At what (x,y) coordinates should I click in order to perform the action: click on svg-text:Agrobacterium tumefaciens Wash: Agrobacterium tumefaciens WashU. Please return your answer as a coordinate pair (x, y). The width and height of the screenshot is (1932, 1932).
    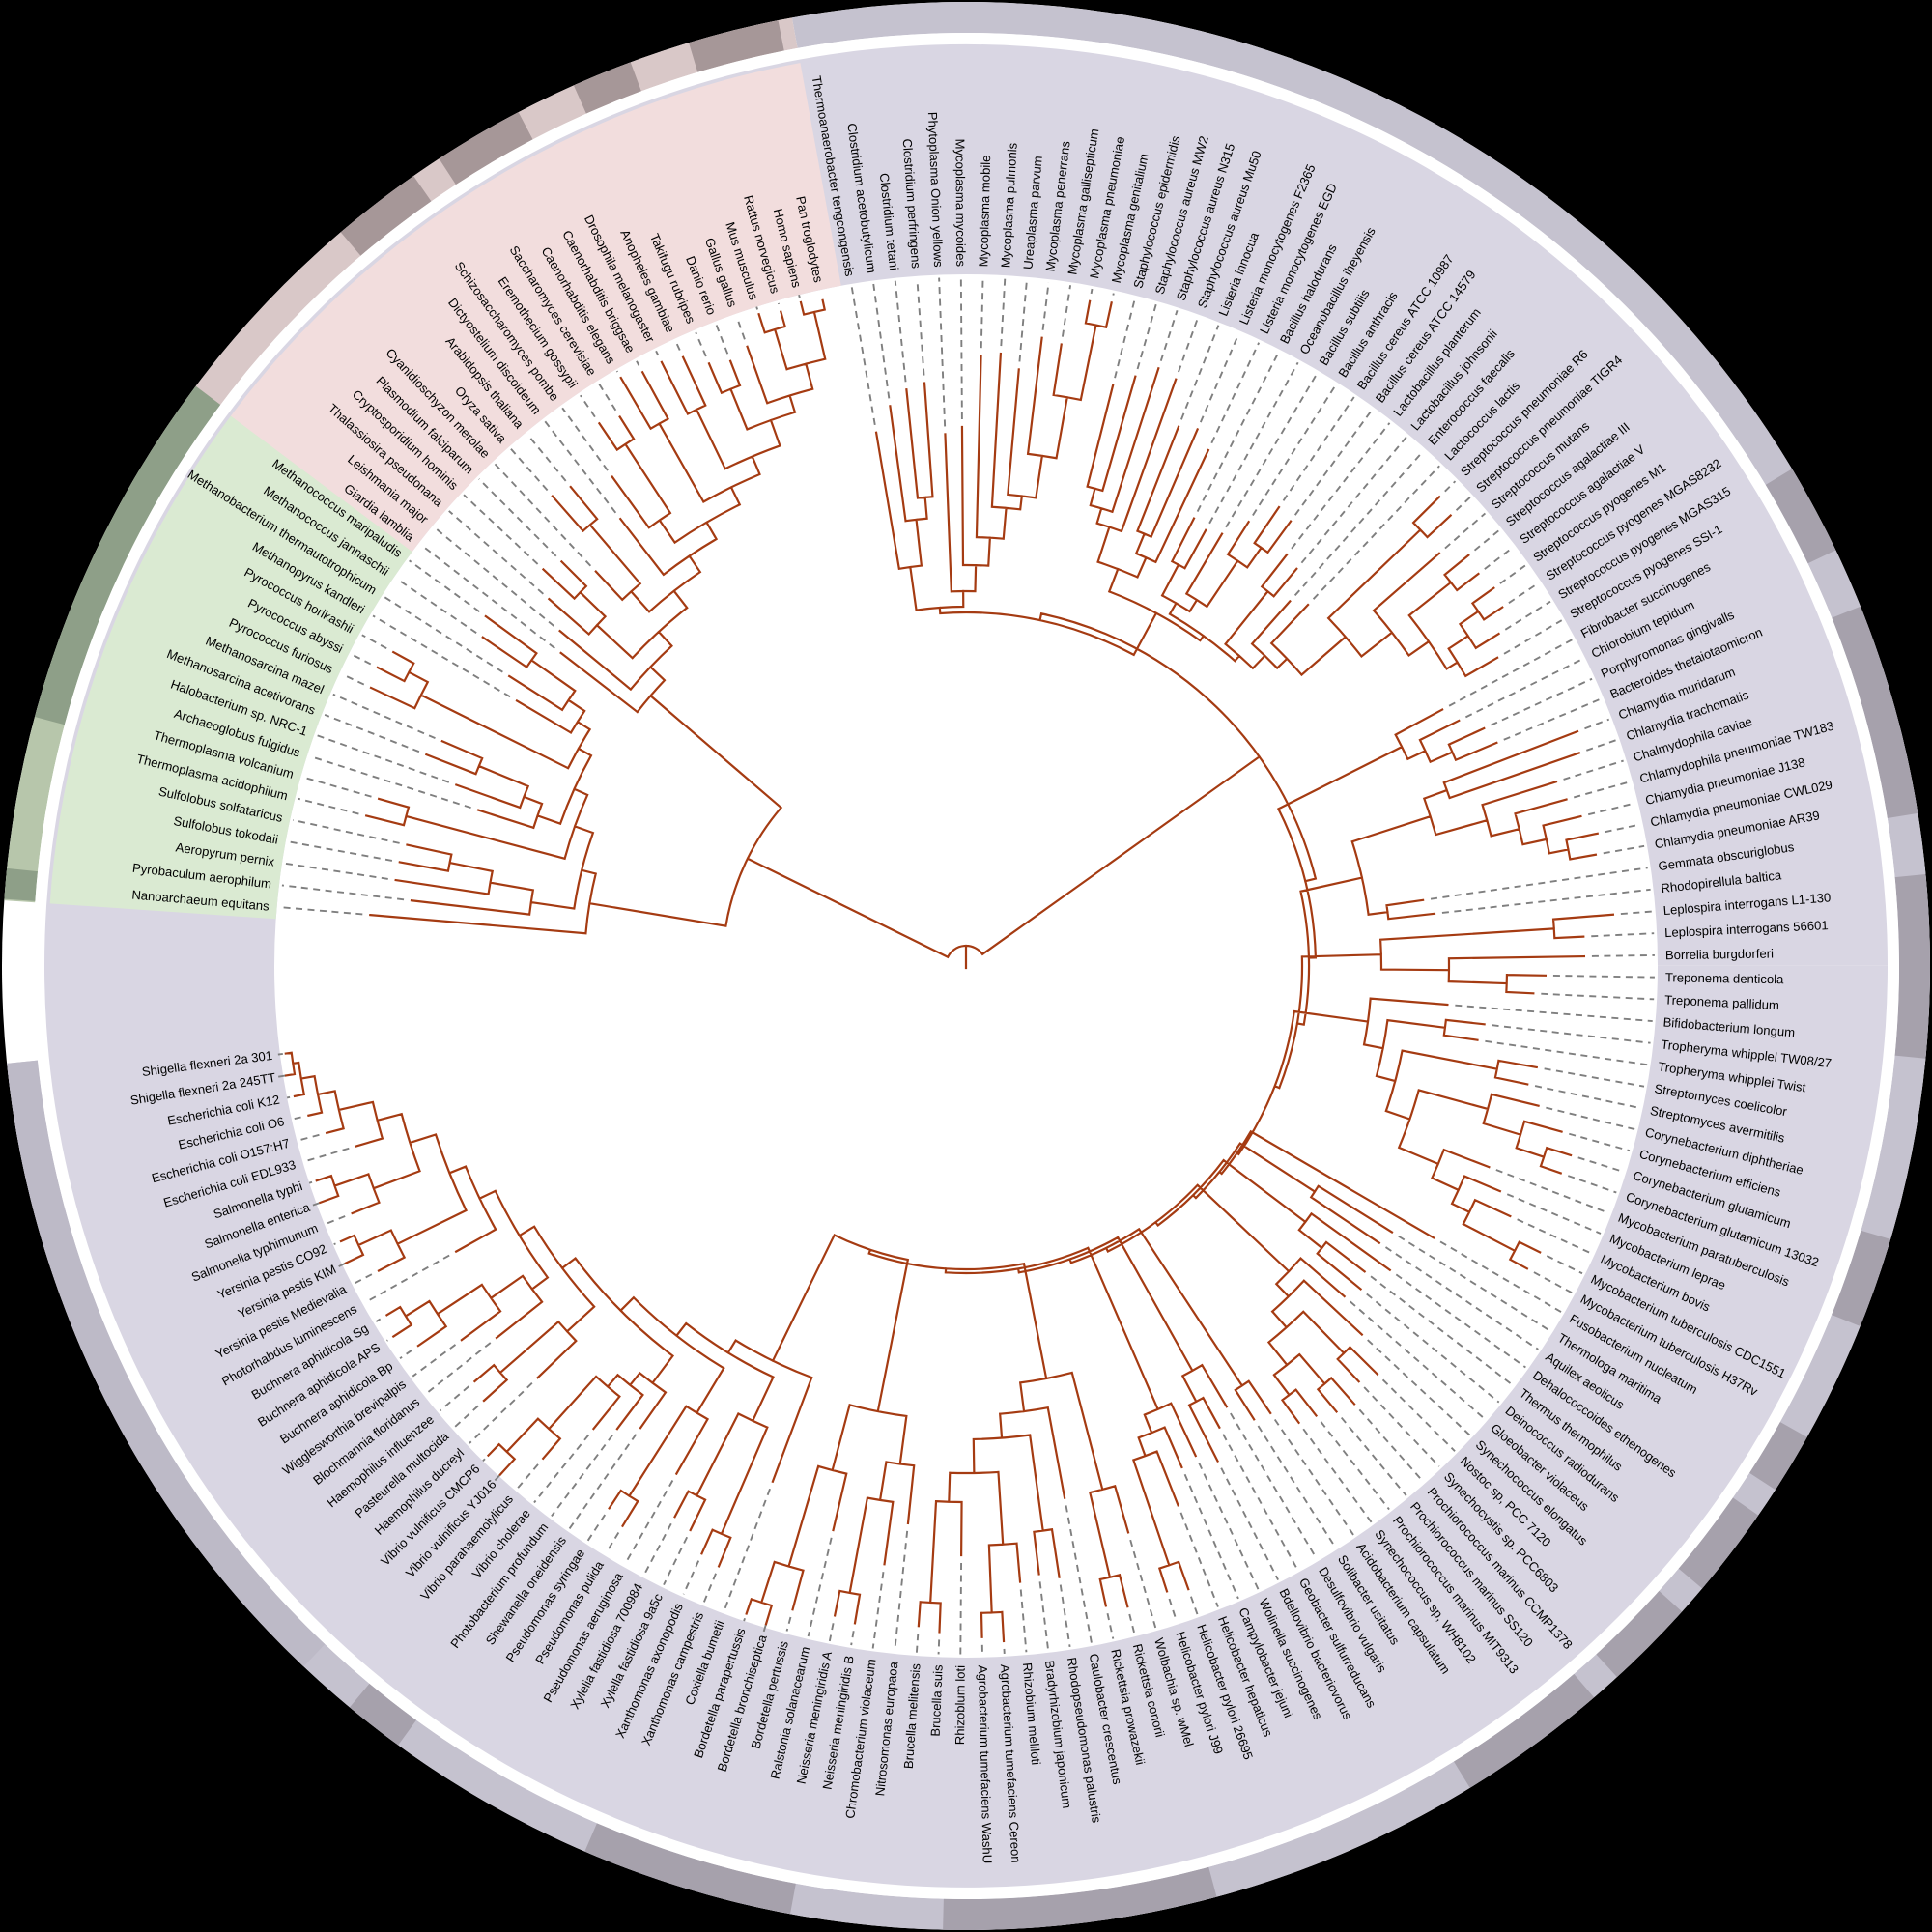
    Looking at the image, I should click on (985, 1764).